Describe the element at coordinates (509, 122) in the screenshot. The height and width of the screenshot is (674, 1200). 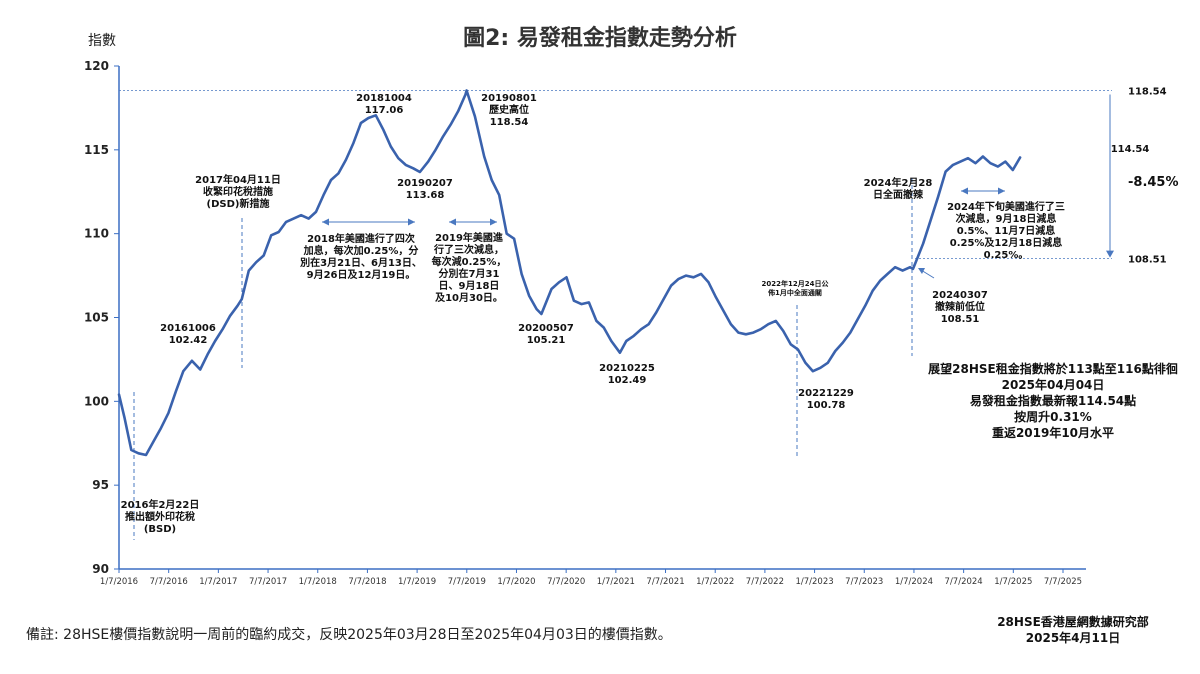
I see `annotation-line: 118.54` at that location.